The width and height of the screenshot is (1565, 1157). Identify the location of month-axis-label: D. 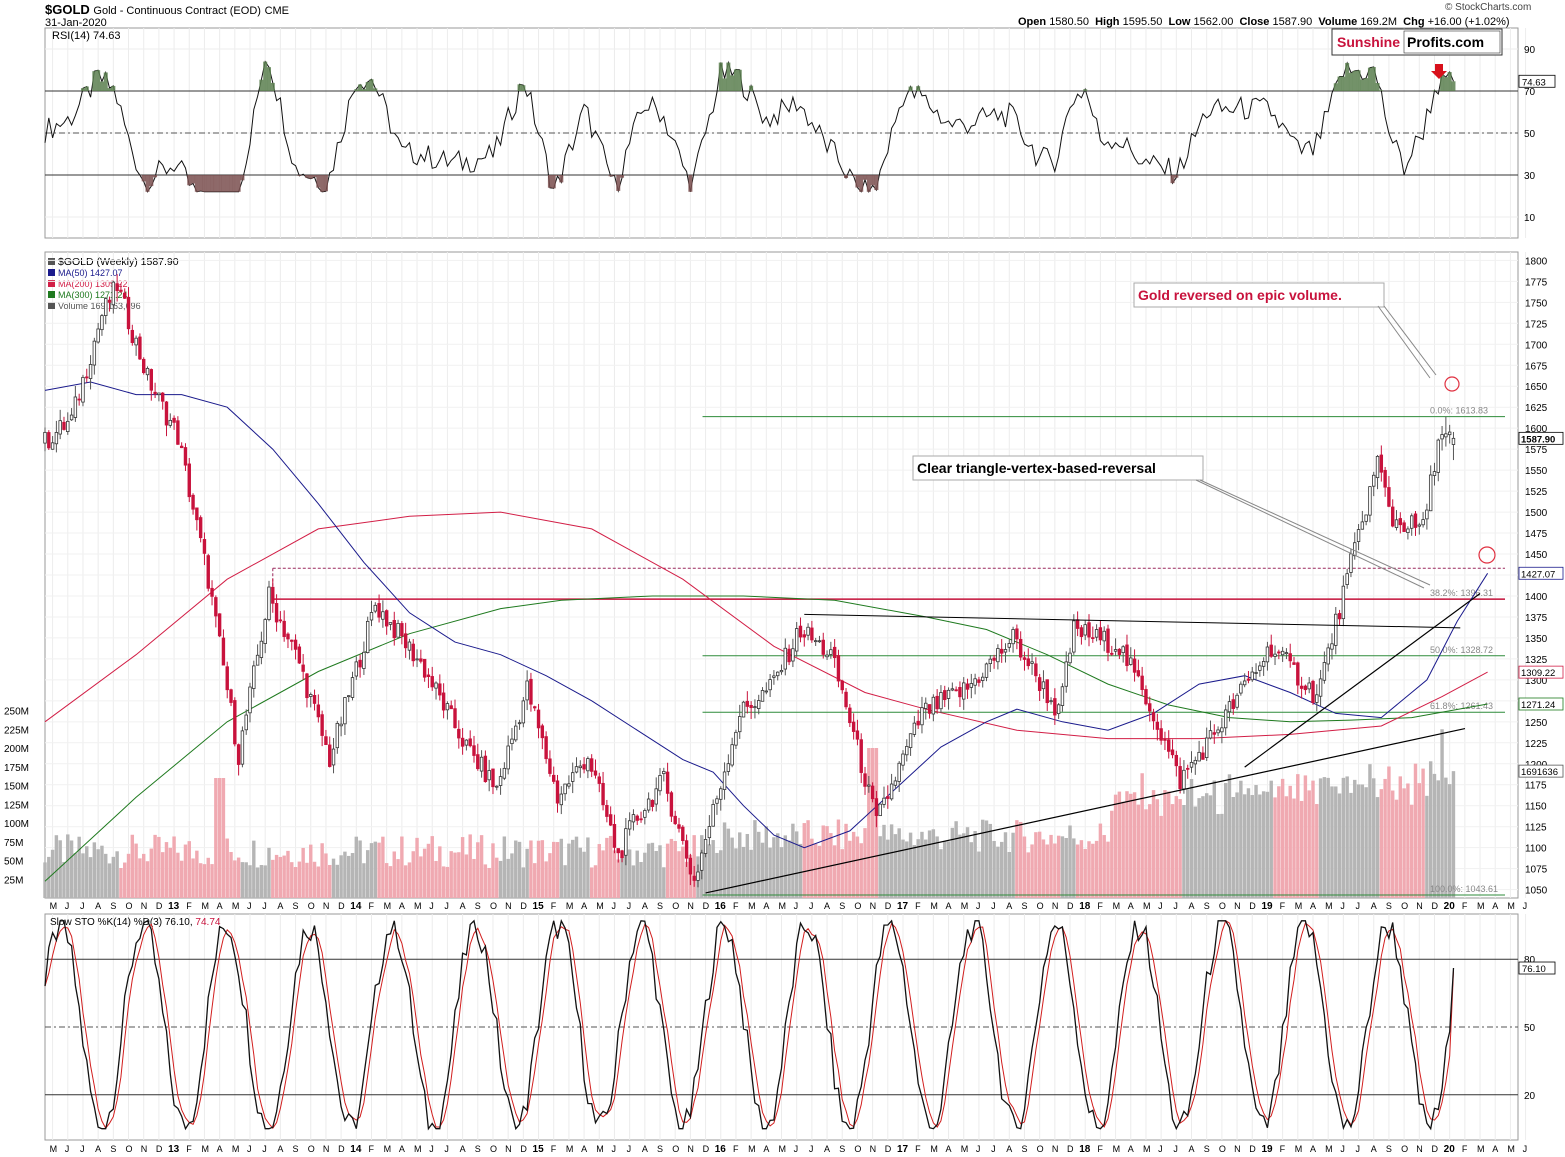
(706, 906).